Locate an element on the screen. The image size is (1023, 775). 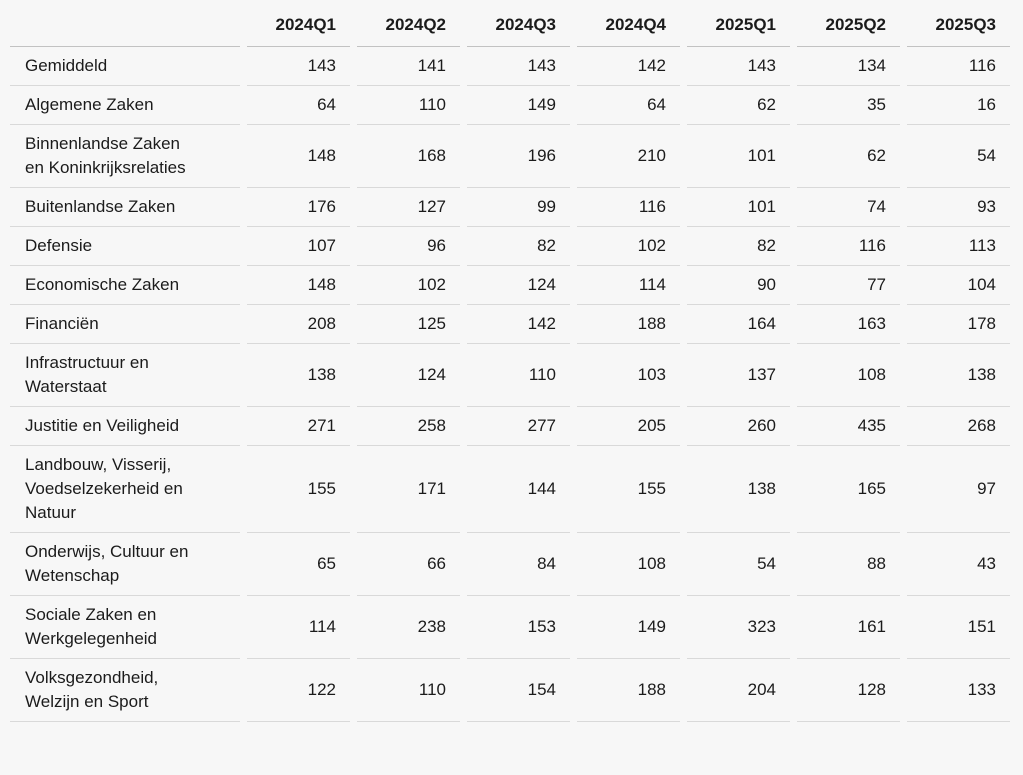
value-cell: 97 is located at coordinates (958, 489).